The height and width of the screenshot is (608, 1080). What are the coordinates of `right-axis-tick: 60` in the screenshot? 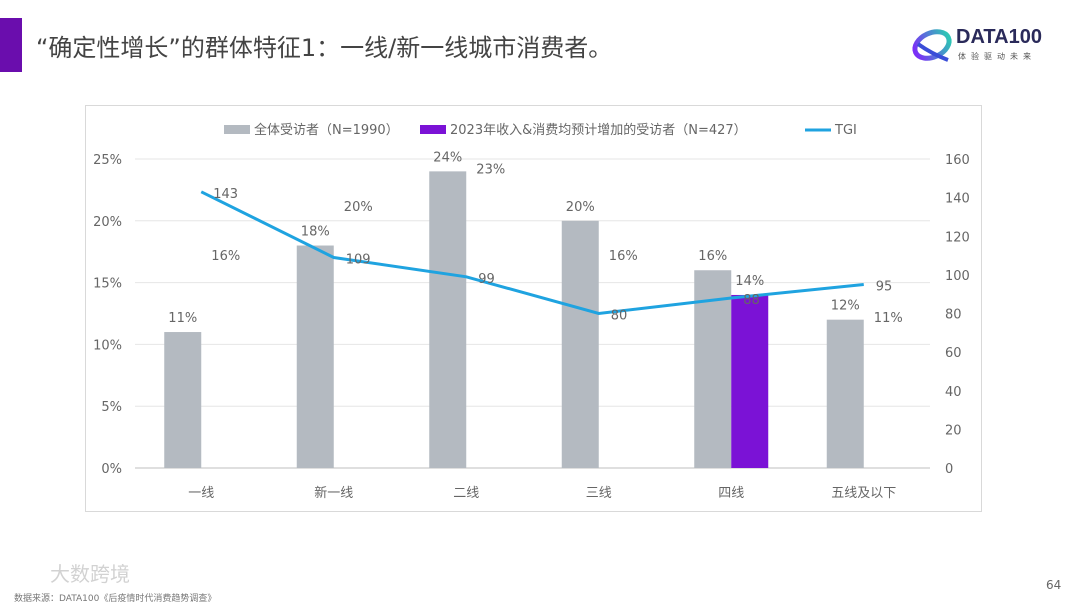 It's located at (953, 353).